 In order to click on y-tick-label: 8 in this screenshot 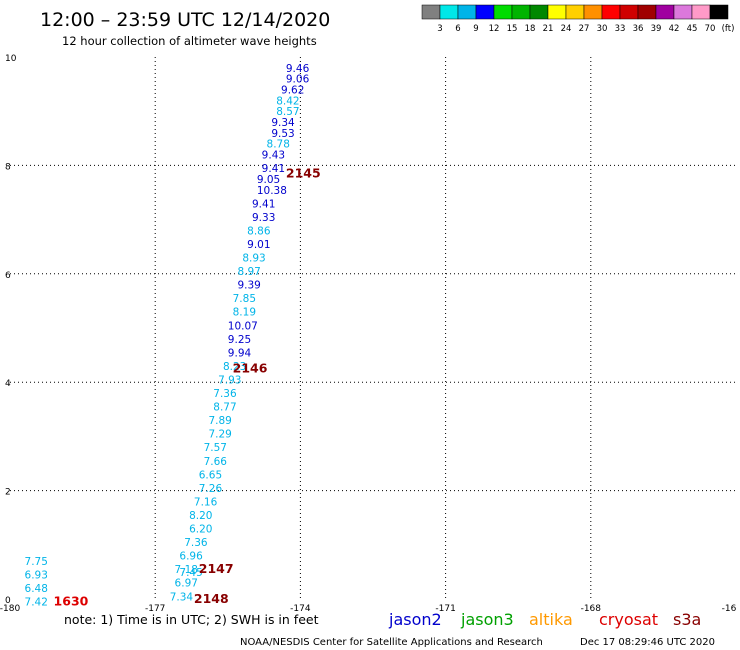, I will do `click(8, 167)`.